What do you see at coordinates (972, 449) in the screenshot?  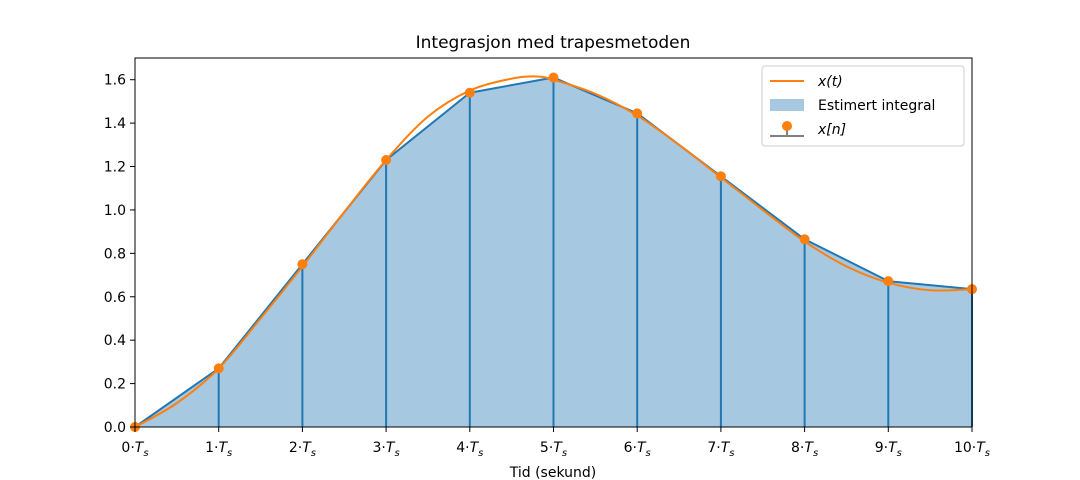 I see `x-tick-label: 10·Ts` at bounding box center [972, 449].